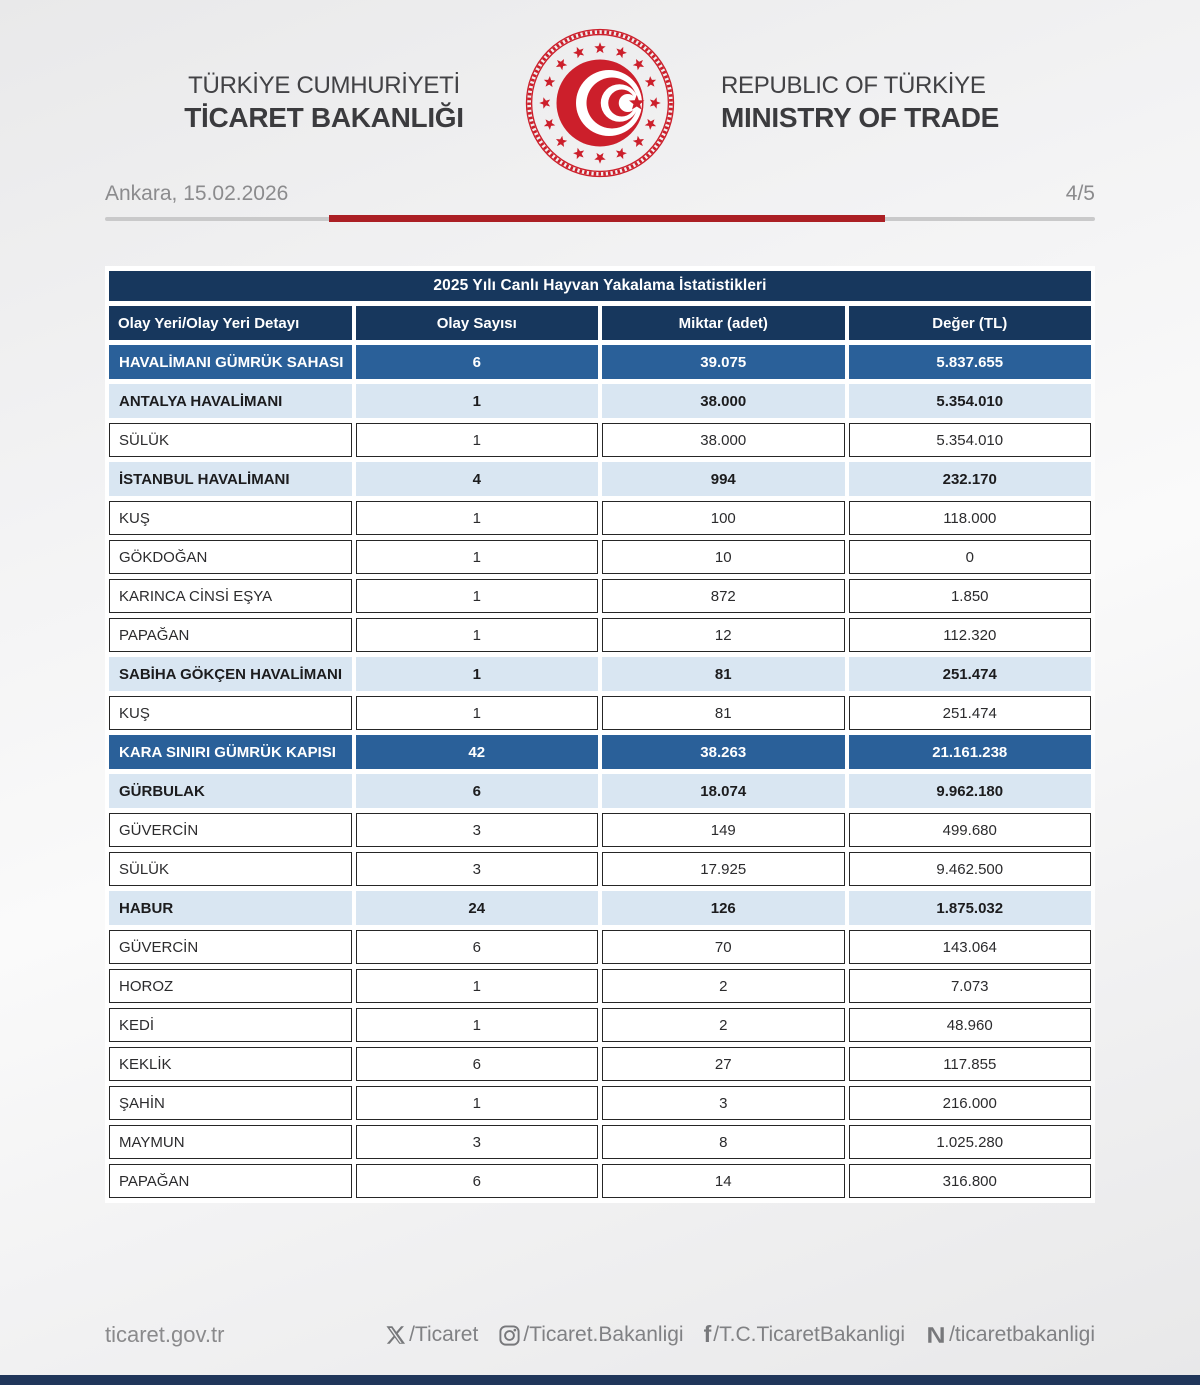 This screenshot has height=1385, width=1200. I want to click on row-value-cell: 126, so click(723, 908).